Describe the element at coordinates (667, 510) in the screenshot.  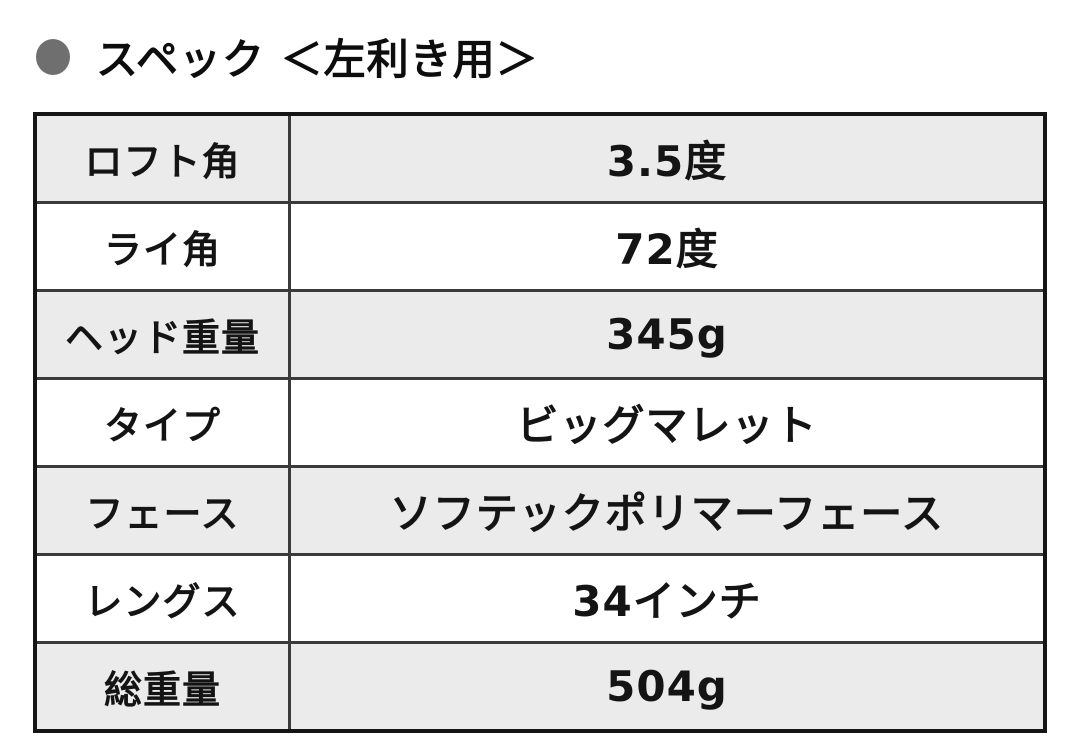
I see `spec-value: ソフテックポリマーフェース` at that location.